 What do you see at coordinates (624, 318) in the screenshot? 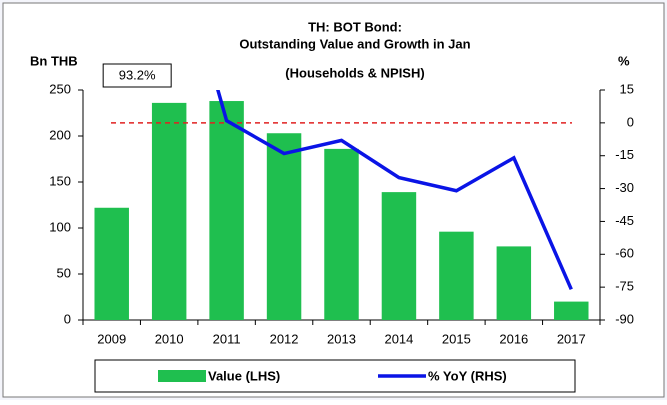
I see `y2-tick-label: -90` at bounding box center [624, 318].